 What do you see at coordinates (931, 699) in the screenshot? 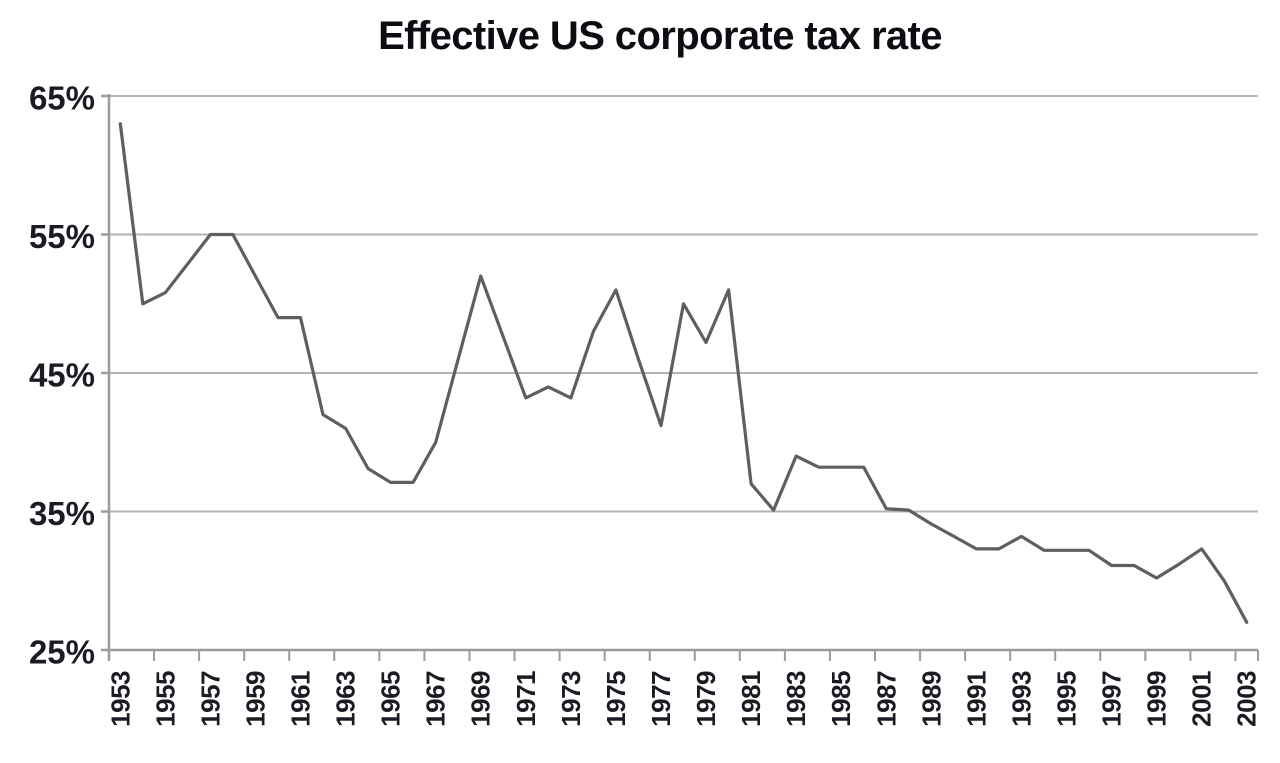
I see `x-axis-label: 1989` at bounding box center [931, 699].